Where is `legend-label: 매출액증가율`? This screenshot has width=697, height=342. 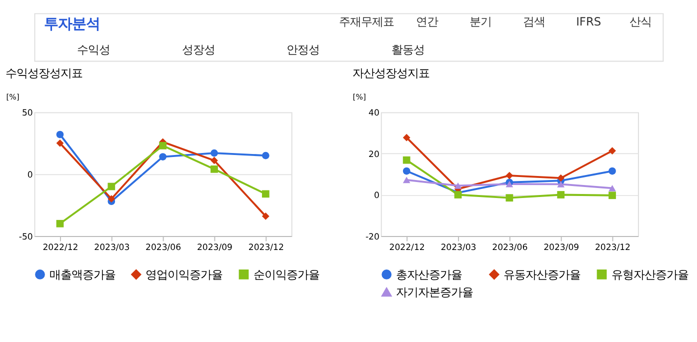
legend-label: 매출액증가율 is located at coordinates (83, 274).